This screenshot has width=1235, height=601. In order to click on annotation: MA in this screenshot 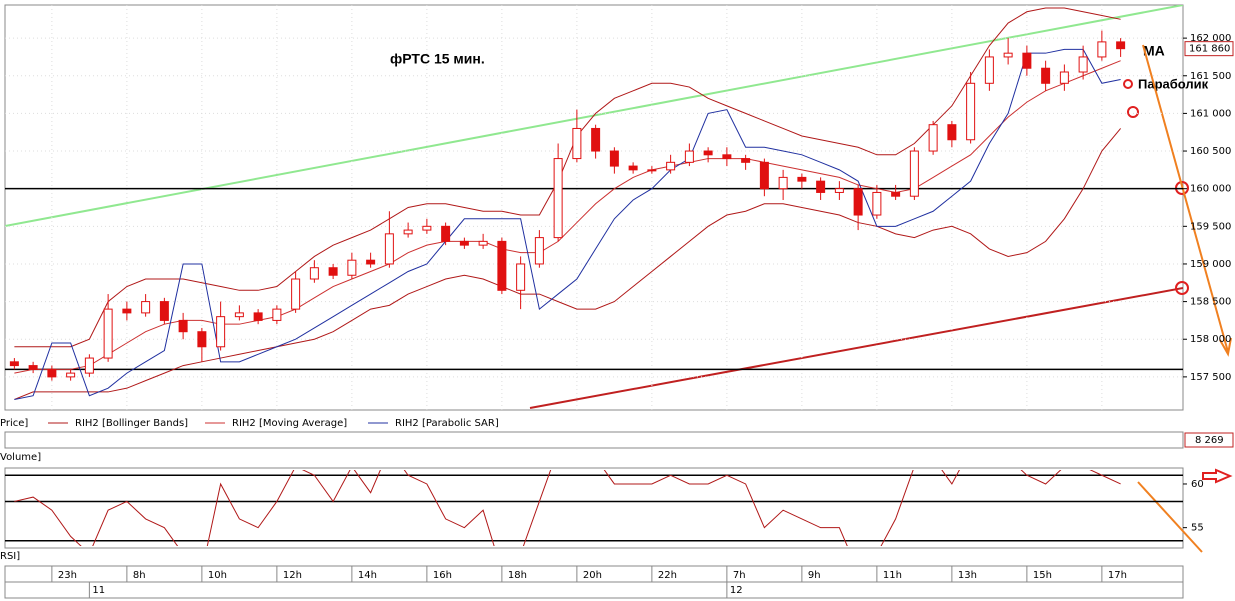, I will do `click(1154, 51)`.